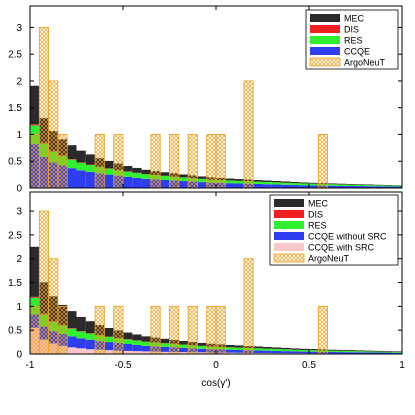  I want to click on legend-entry-label: RES, so click(317, 226).